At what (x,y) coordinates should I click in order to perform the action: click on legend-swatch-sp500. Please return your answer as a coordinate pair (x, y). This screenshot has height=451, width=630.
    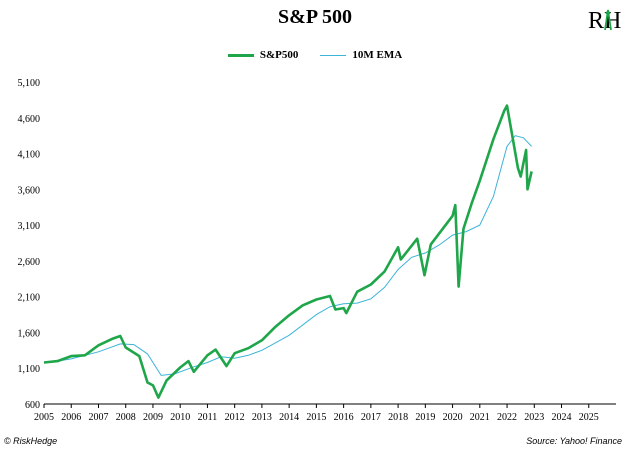
    Looking at the image, I should click on (240, 55).